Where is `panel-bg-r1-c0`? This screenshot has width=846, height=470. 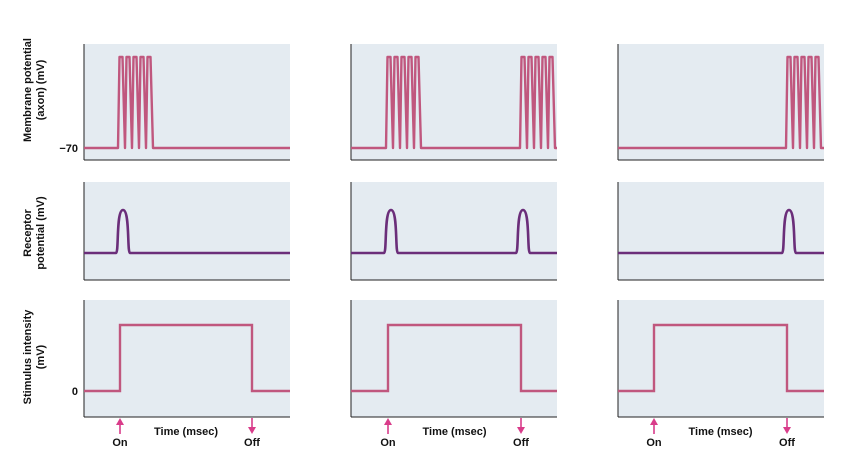
panel-bg-r1-c0 is located at coordinates (187, 231).